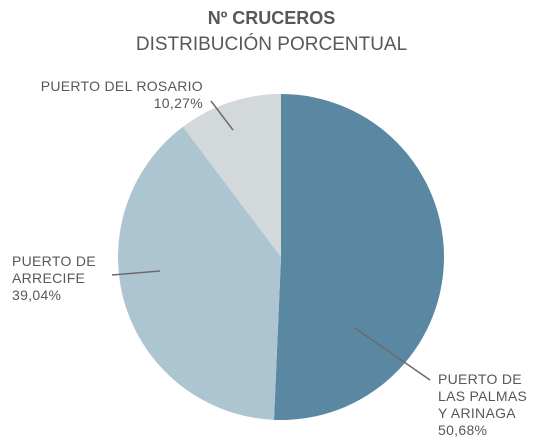  I want to click on slice-label: PUERTO DE LAS PALMAS Y ARINAGA 50,68%, so click(488, 405).